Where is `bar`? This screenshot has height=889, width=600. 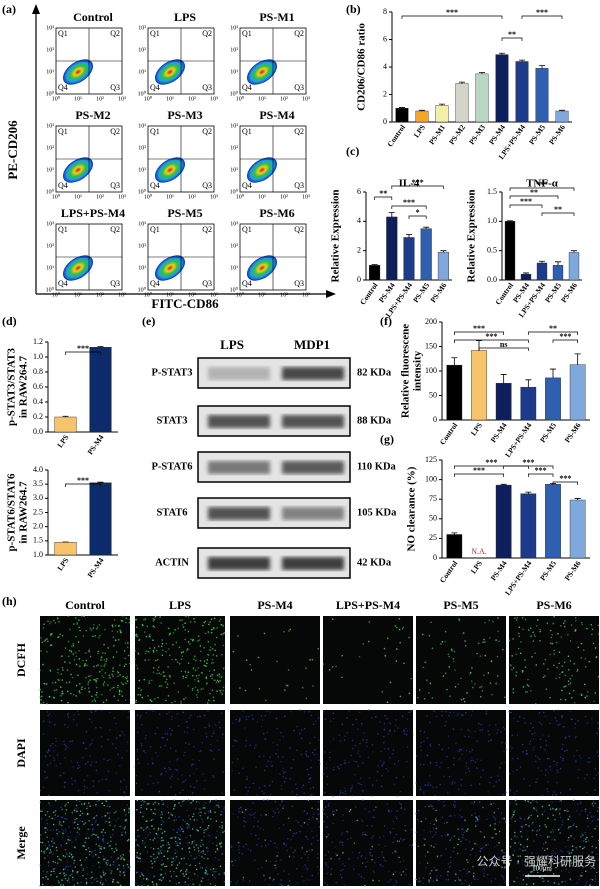
bar is located at coordinates (522, 92).